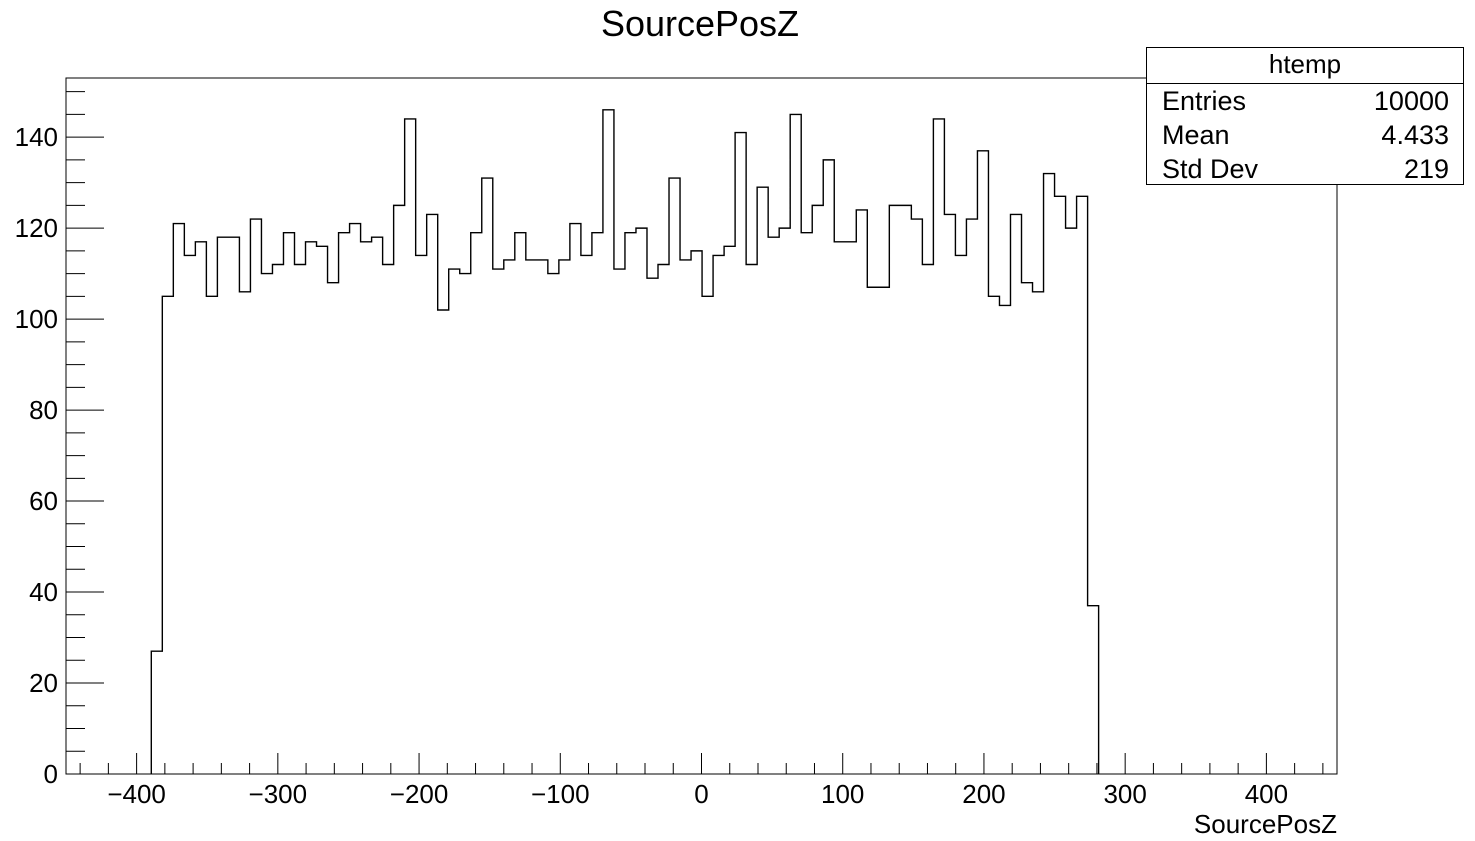  Describe the element at coordinates (1305, 135) in the screenshot. I see `stats-row-mean: Mean 4.433` at that location.